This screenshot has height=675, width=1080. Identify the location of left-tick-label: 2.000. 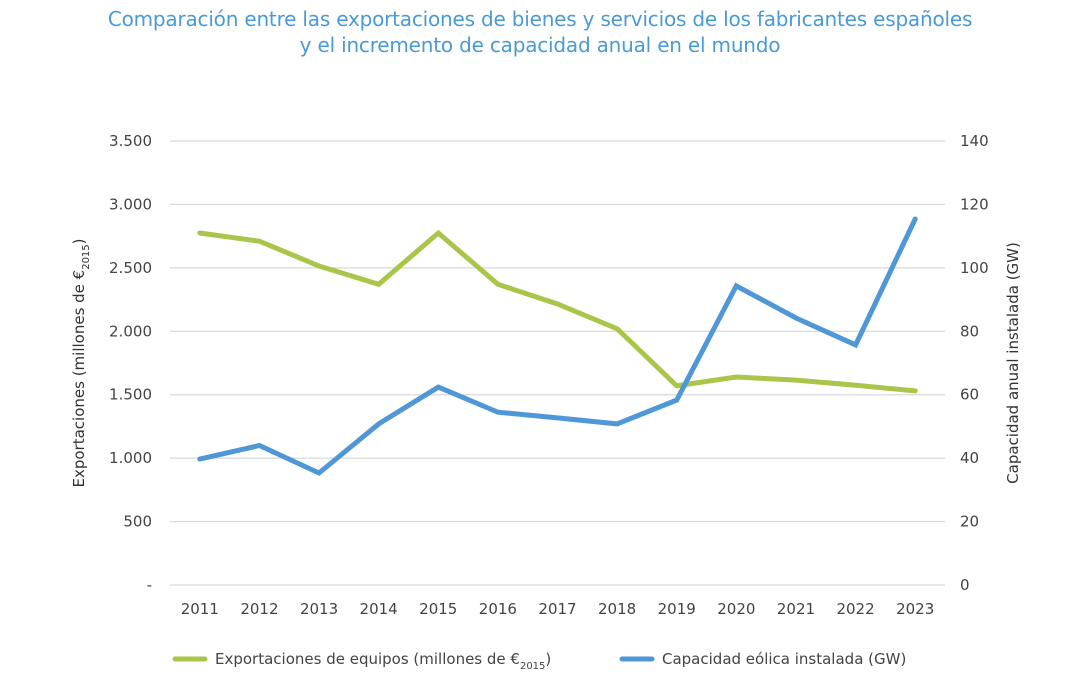
(130, 331).